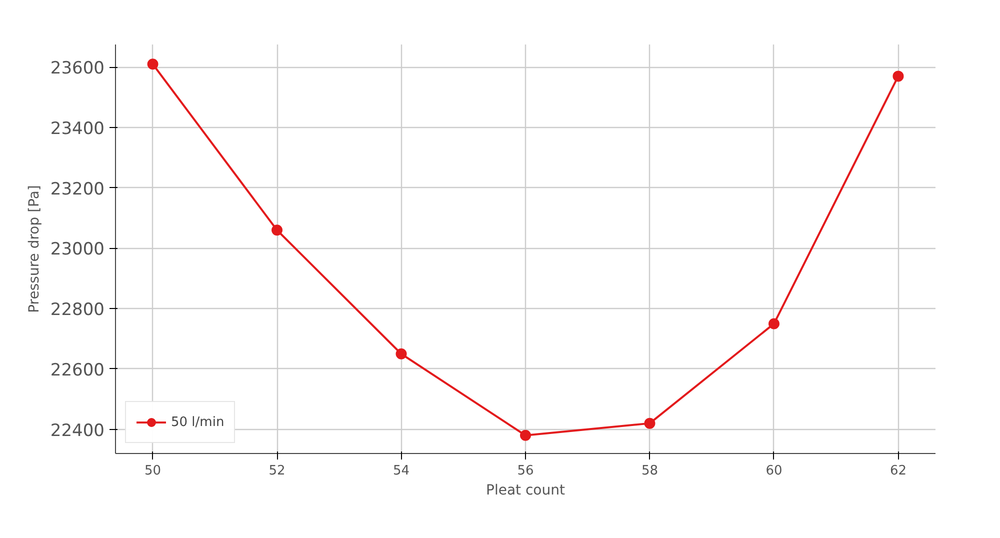  What do you see at coordinates (77, 250) in the screenshot?
I see `y-tick-label: 23000` at bounding box center [77, 250].